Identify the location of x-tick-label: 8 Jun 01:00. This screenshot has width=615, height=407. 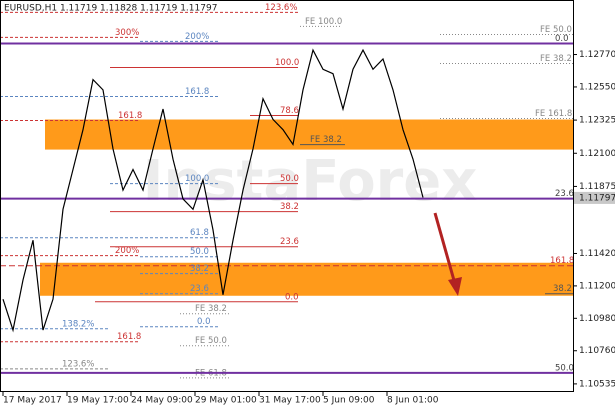
(413, 401).